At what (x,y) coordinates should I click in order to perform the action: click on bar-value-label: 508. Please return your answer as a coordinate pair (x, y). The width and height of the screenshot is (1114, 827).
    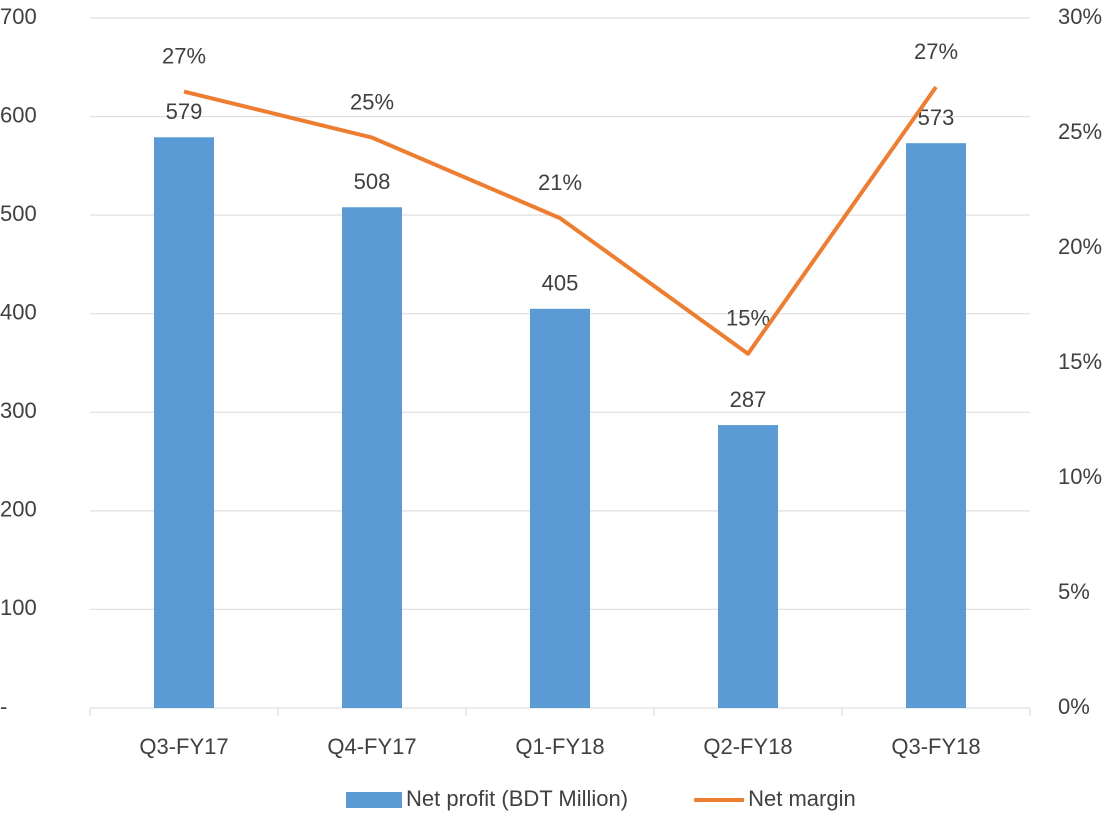
    Looking at the image, I should click on (372, 181).